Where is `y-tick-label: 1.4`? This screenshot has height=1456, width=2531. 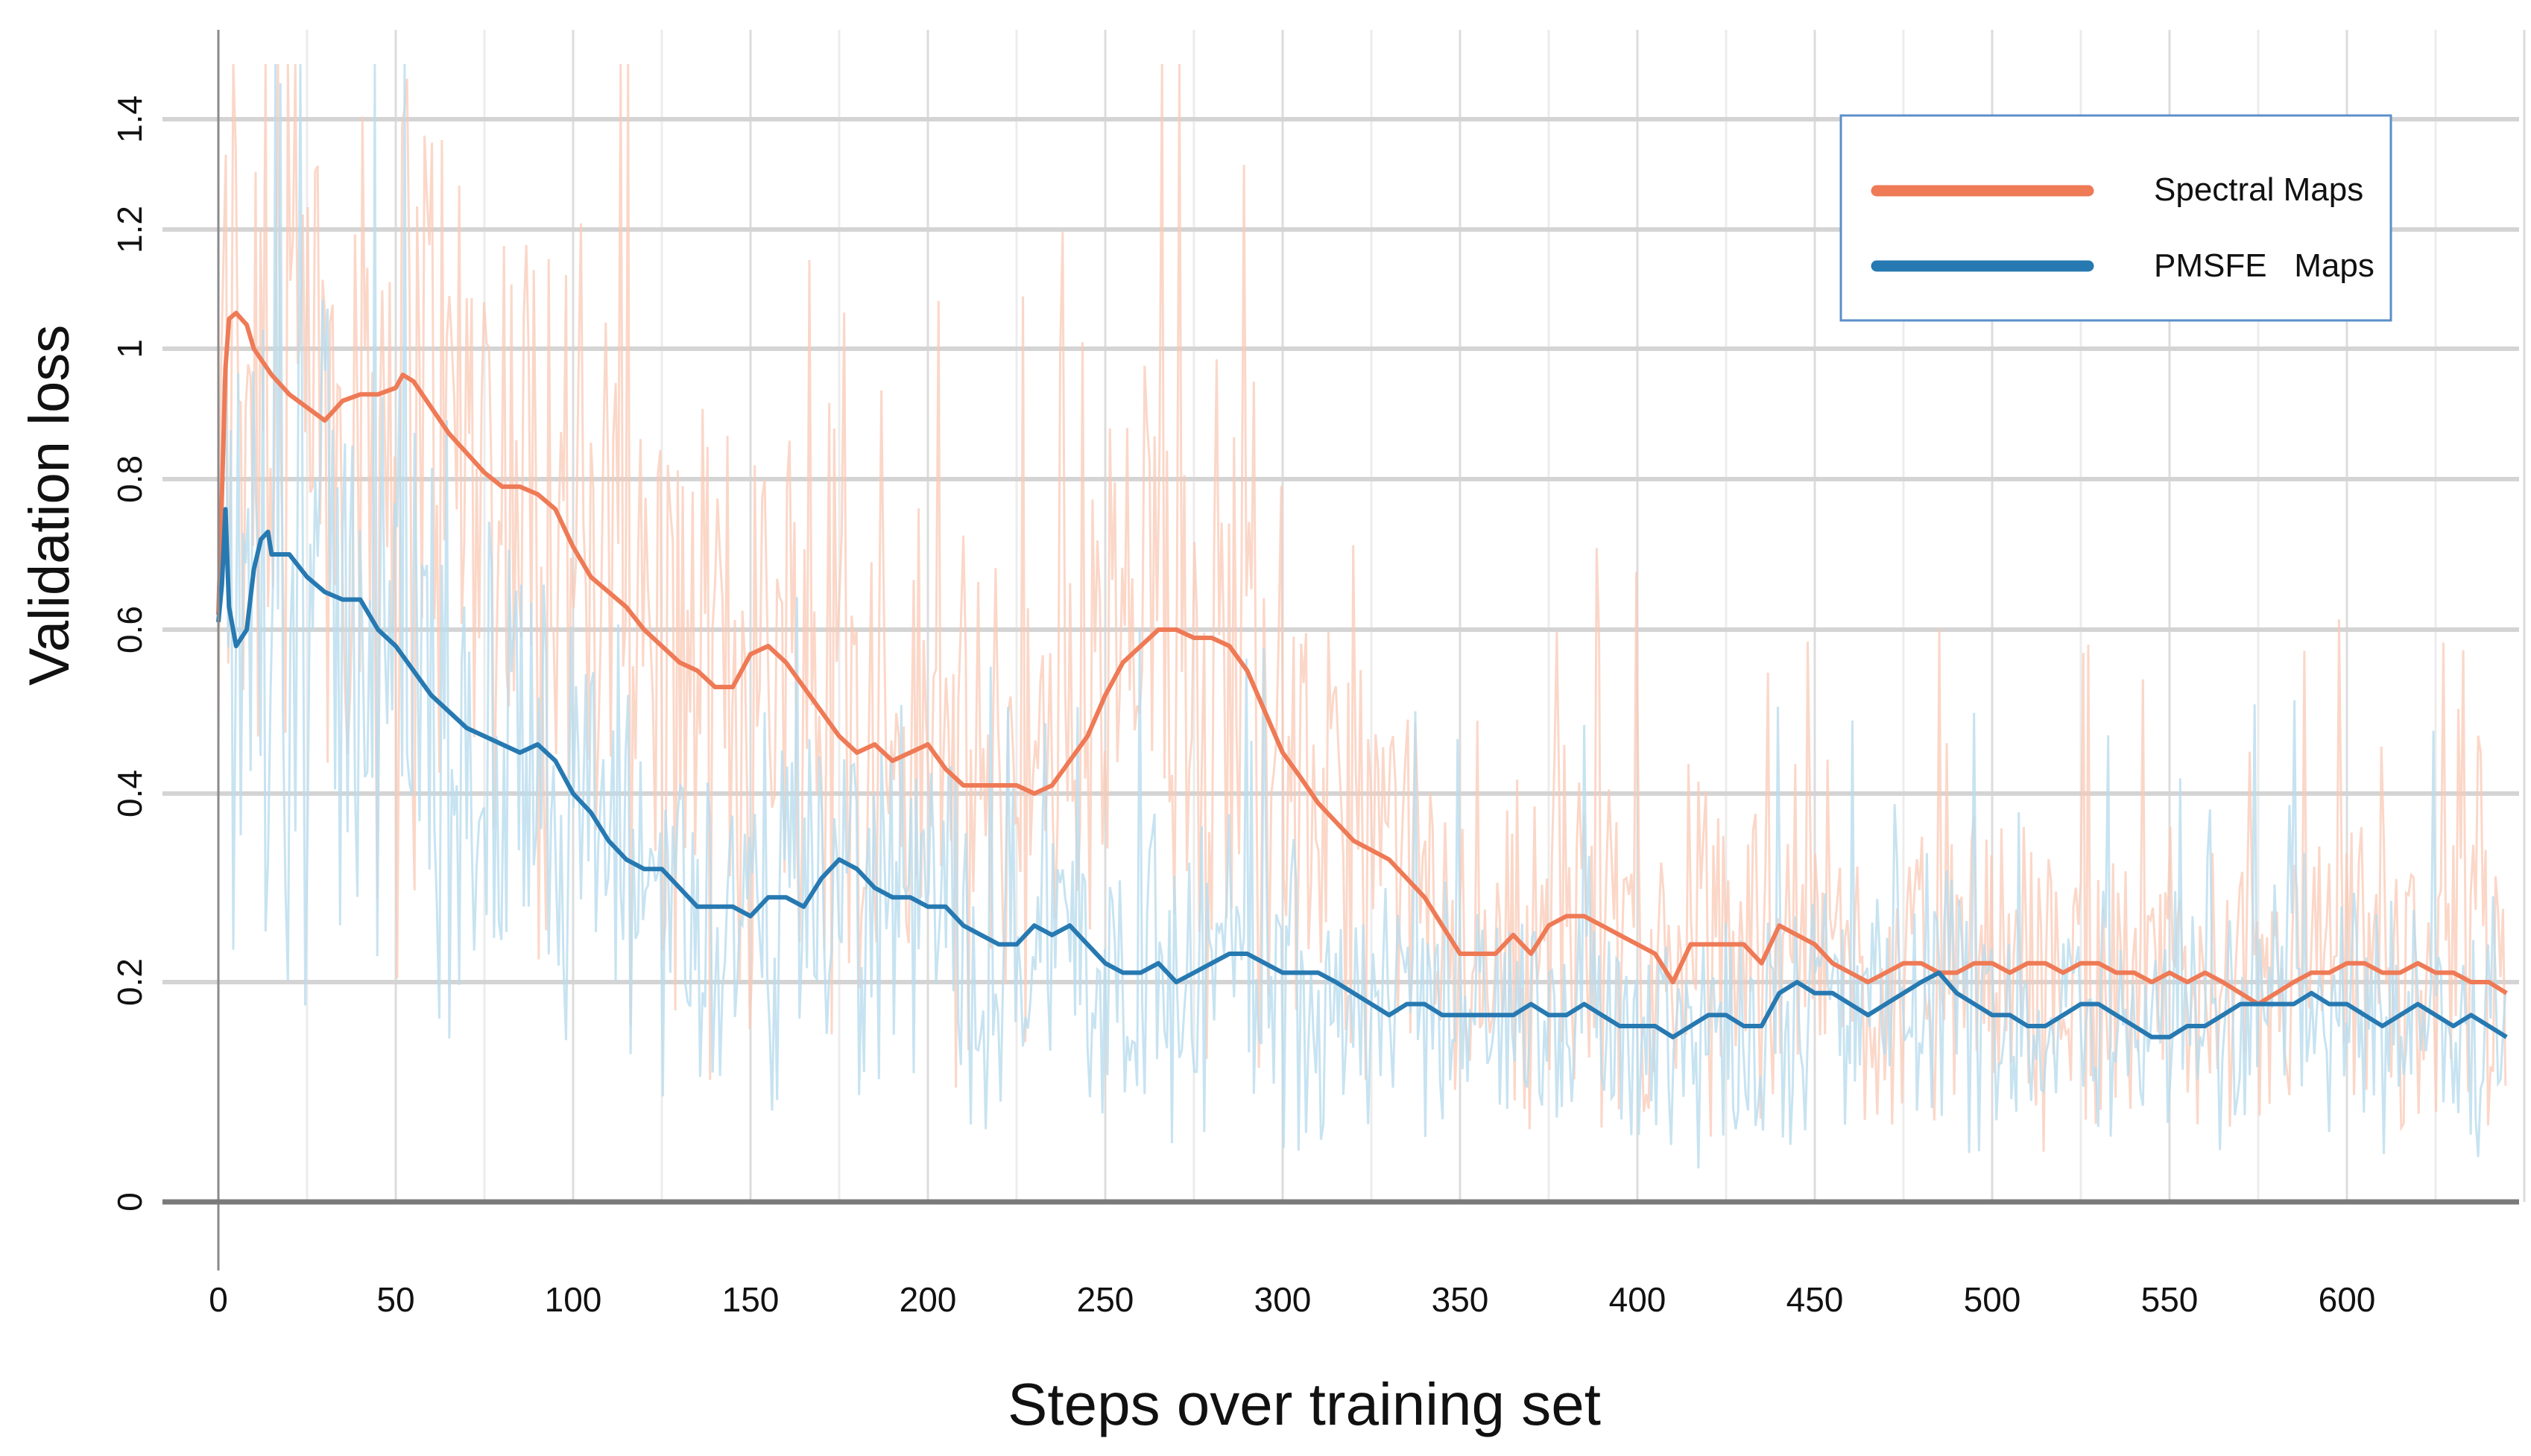
y-tick-label: 1.4 is located at coordinates (129, 119).